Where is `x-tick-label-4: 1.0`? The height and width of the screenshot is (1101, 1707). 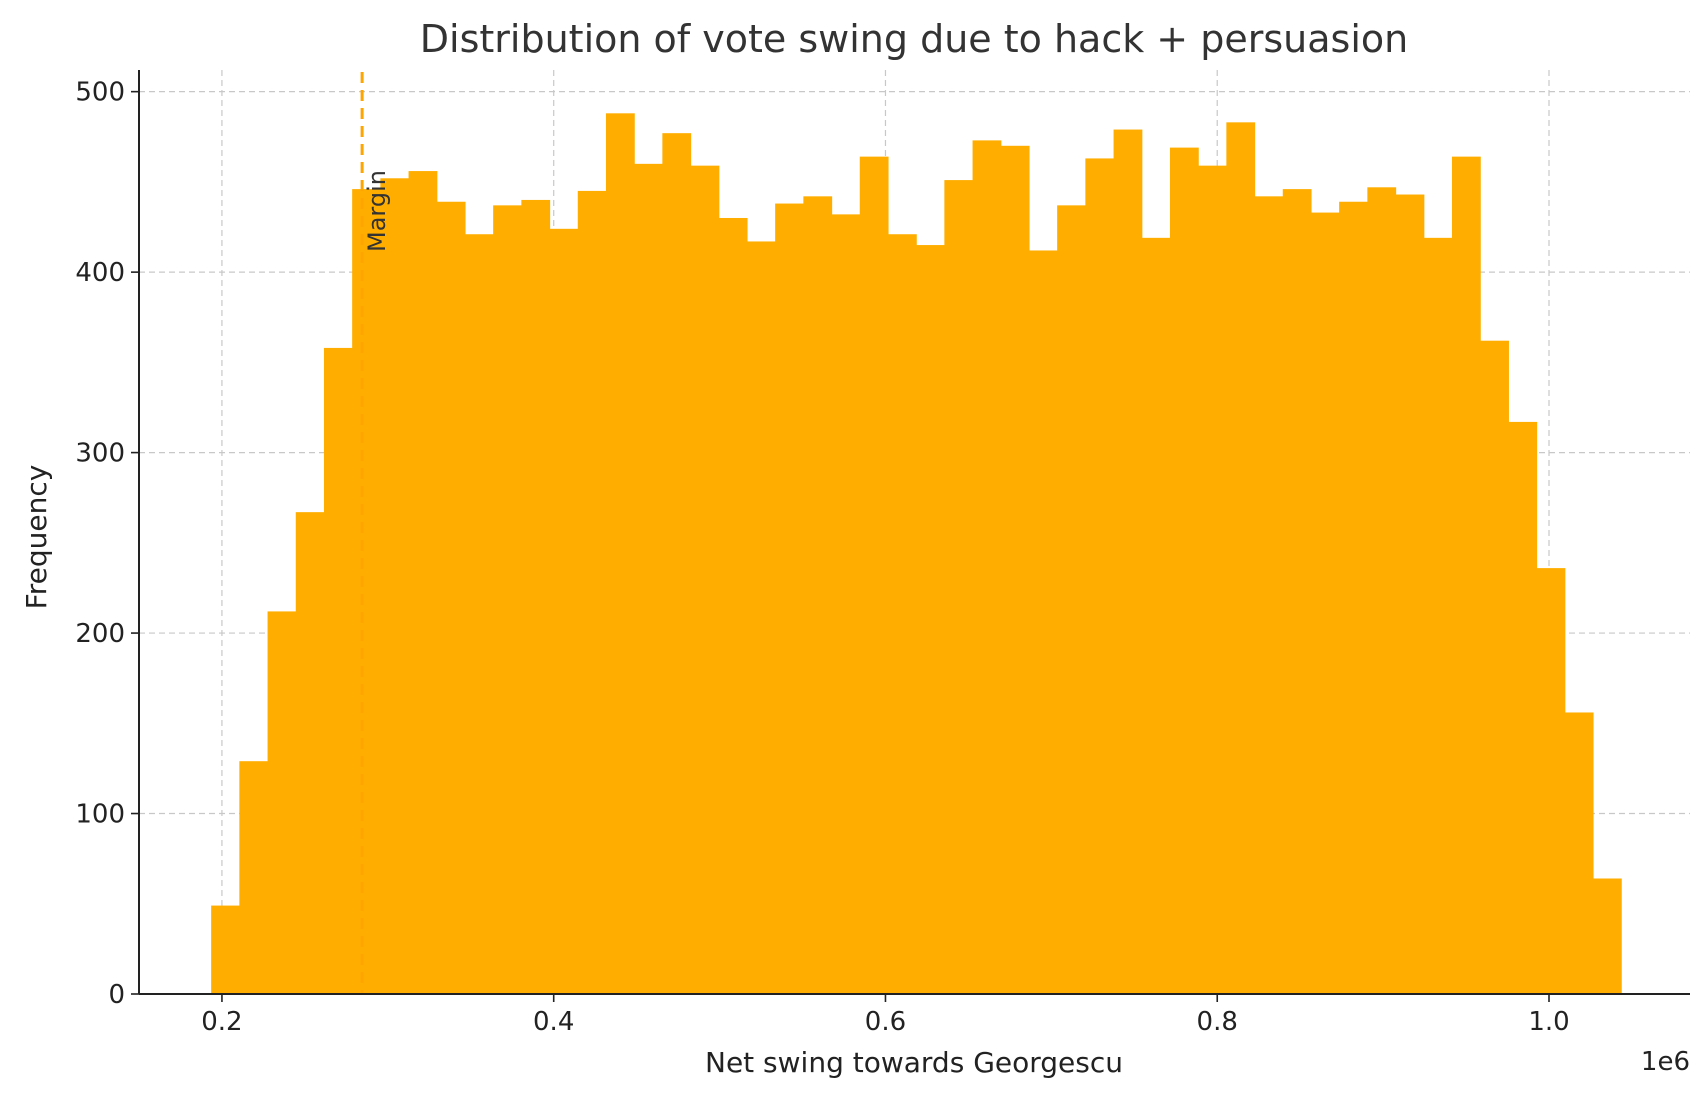
x-tick-label-4: 1.0 is located at coordinates (1548, 1022).